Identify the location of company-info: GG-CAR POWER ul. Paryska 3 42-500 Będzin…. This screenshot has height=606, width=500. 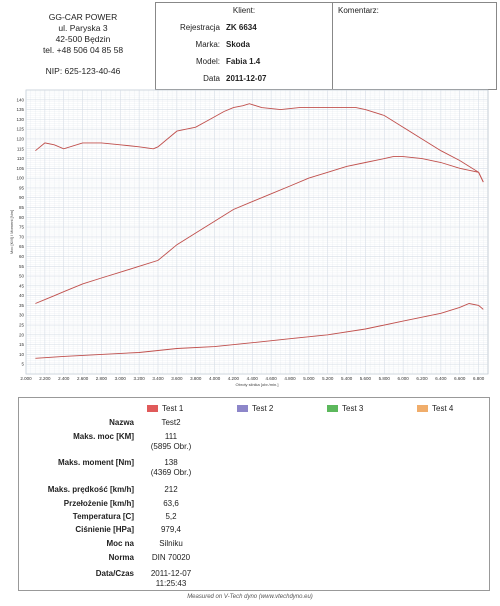
(83, 44).